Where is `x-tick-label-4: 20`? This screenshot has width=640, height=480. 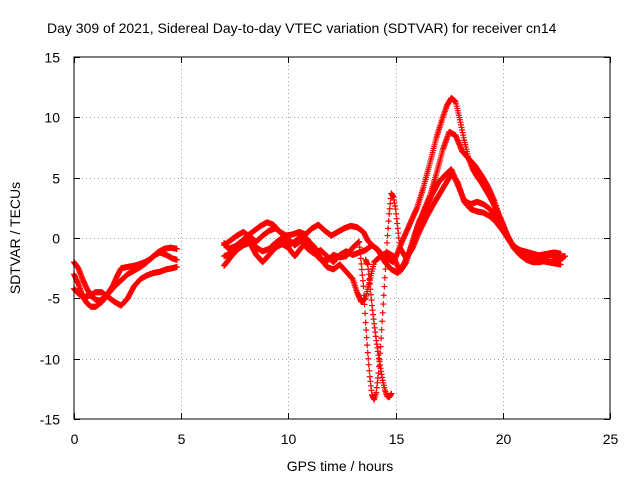 x-tick-label-4: 20 is located at coordinates (504, 439).